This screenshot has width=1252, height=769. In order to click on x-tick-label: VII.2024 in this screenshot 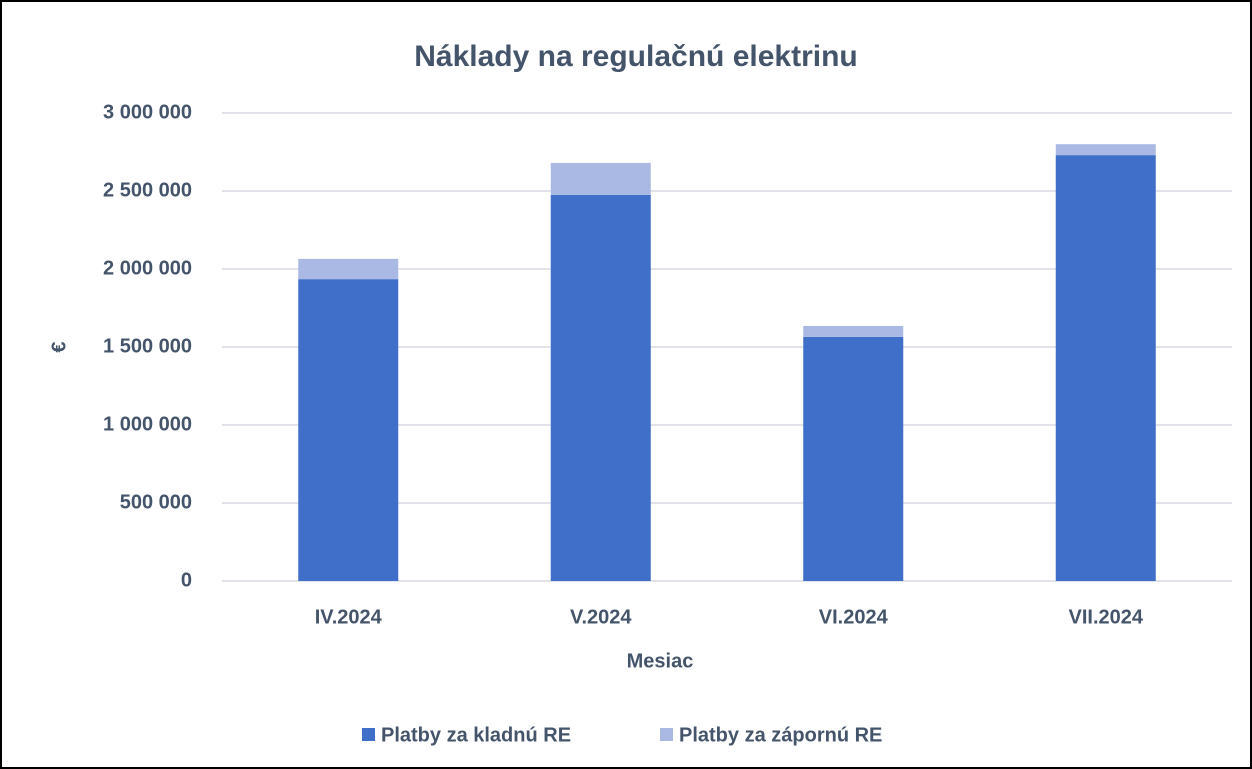, I will do `click(1105, 617)`.